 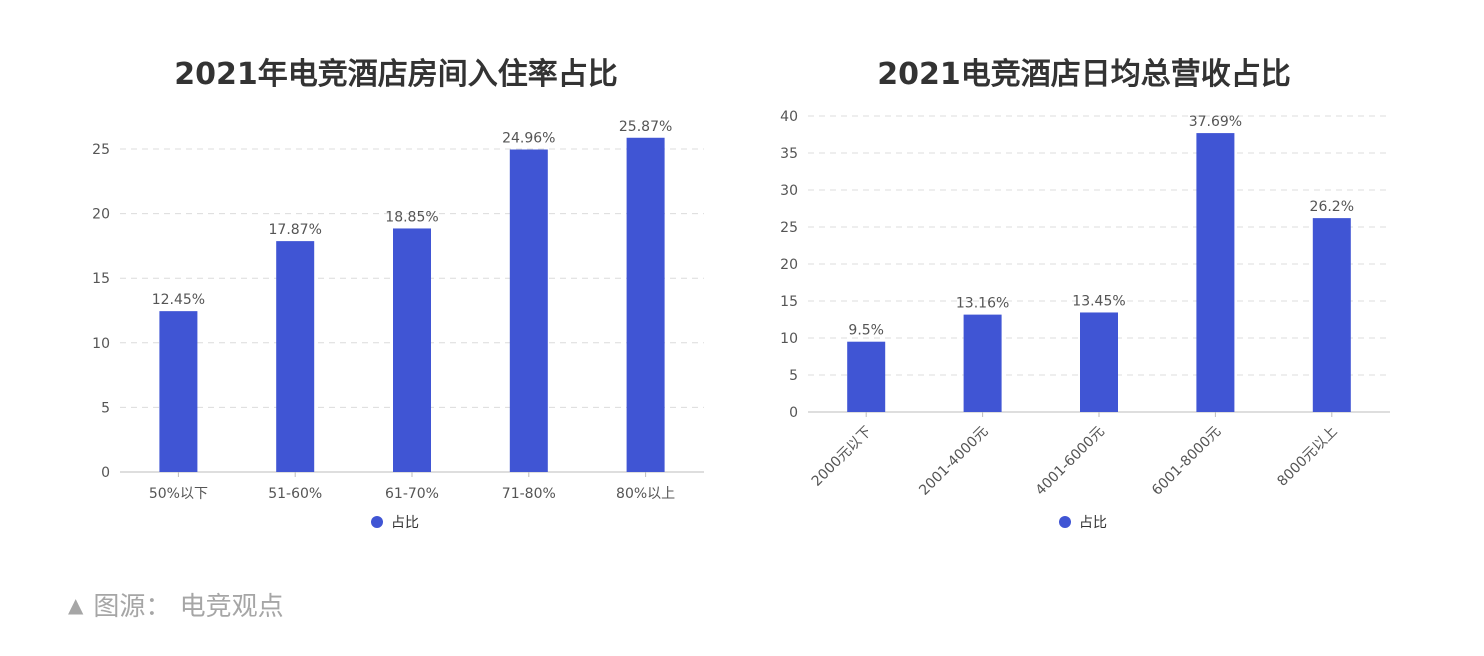 I want to click on triangle-up-icon: ▲, so click(x=76, y=604).